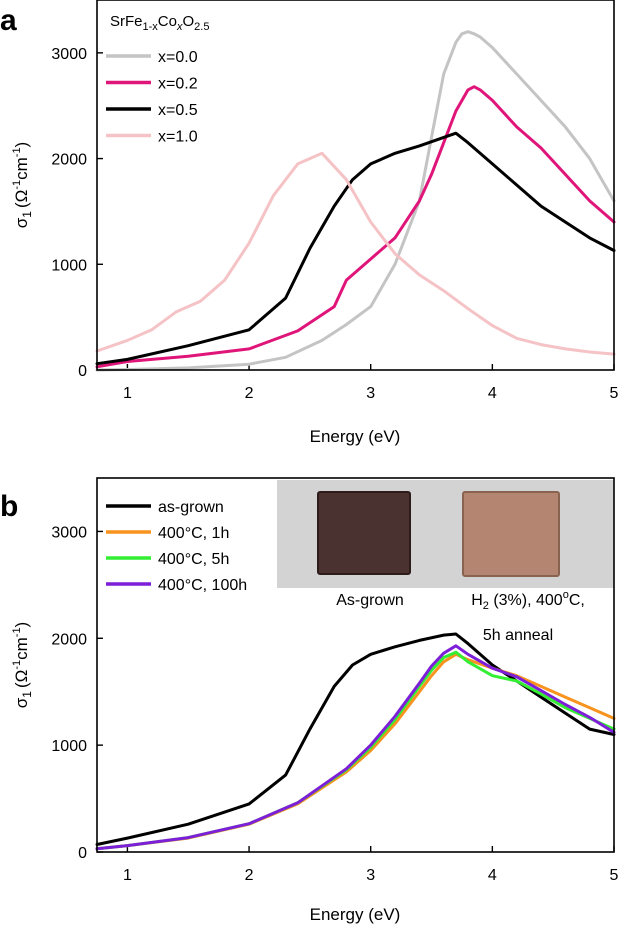 The width and height of the screenshot is (620, 932). What do you see at coordinates (193, 559) in the screenshot?
I see `panel-b-legend-label-400-c-5h: 400°C, 5h` at bounding box center [193, 559].